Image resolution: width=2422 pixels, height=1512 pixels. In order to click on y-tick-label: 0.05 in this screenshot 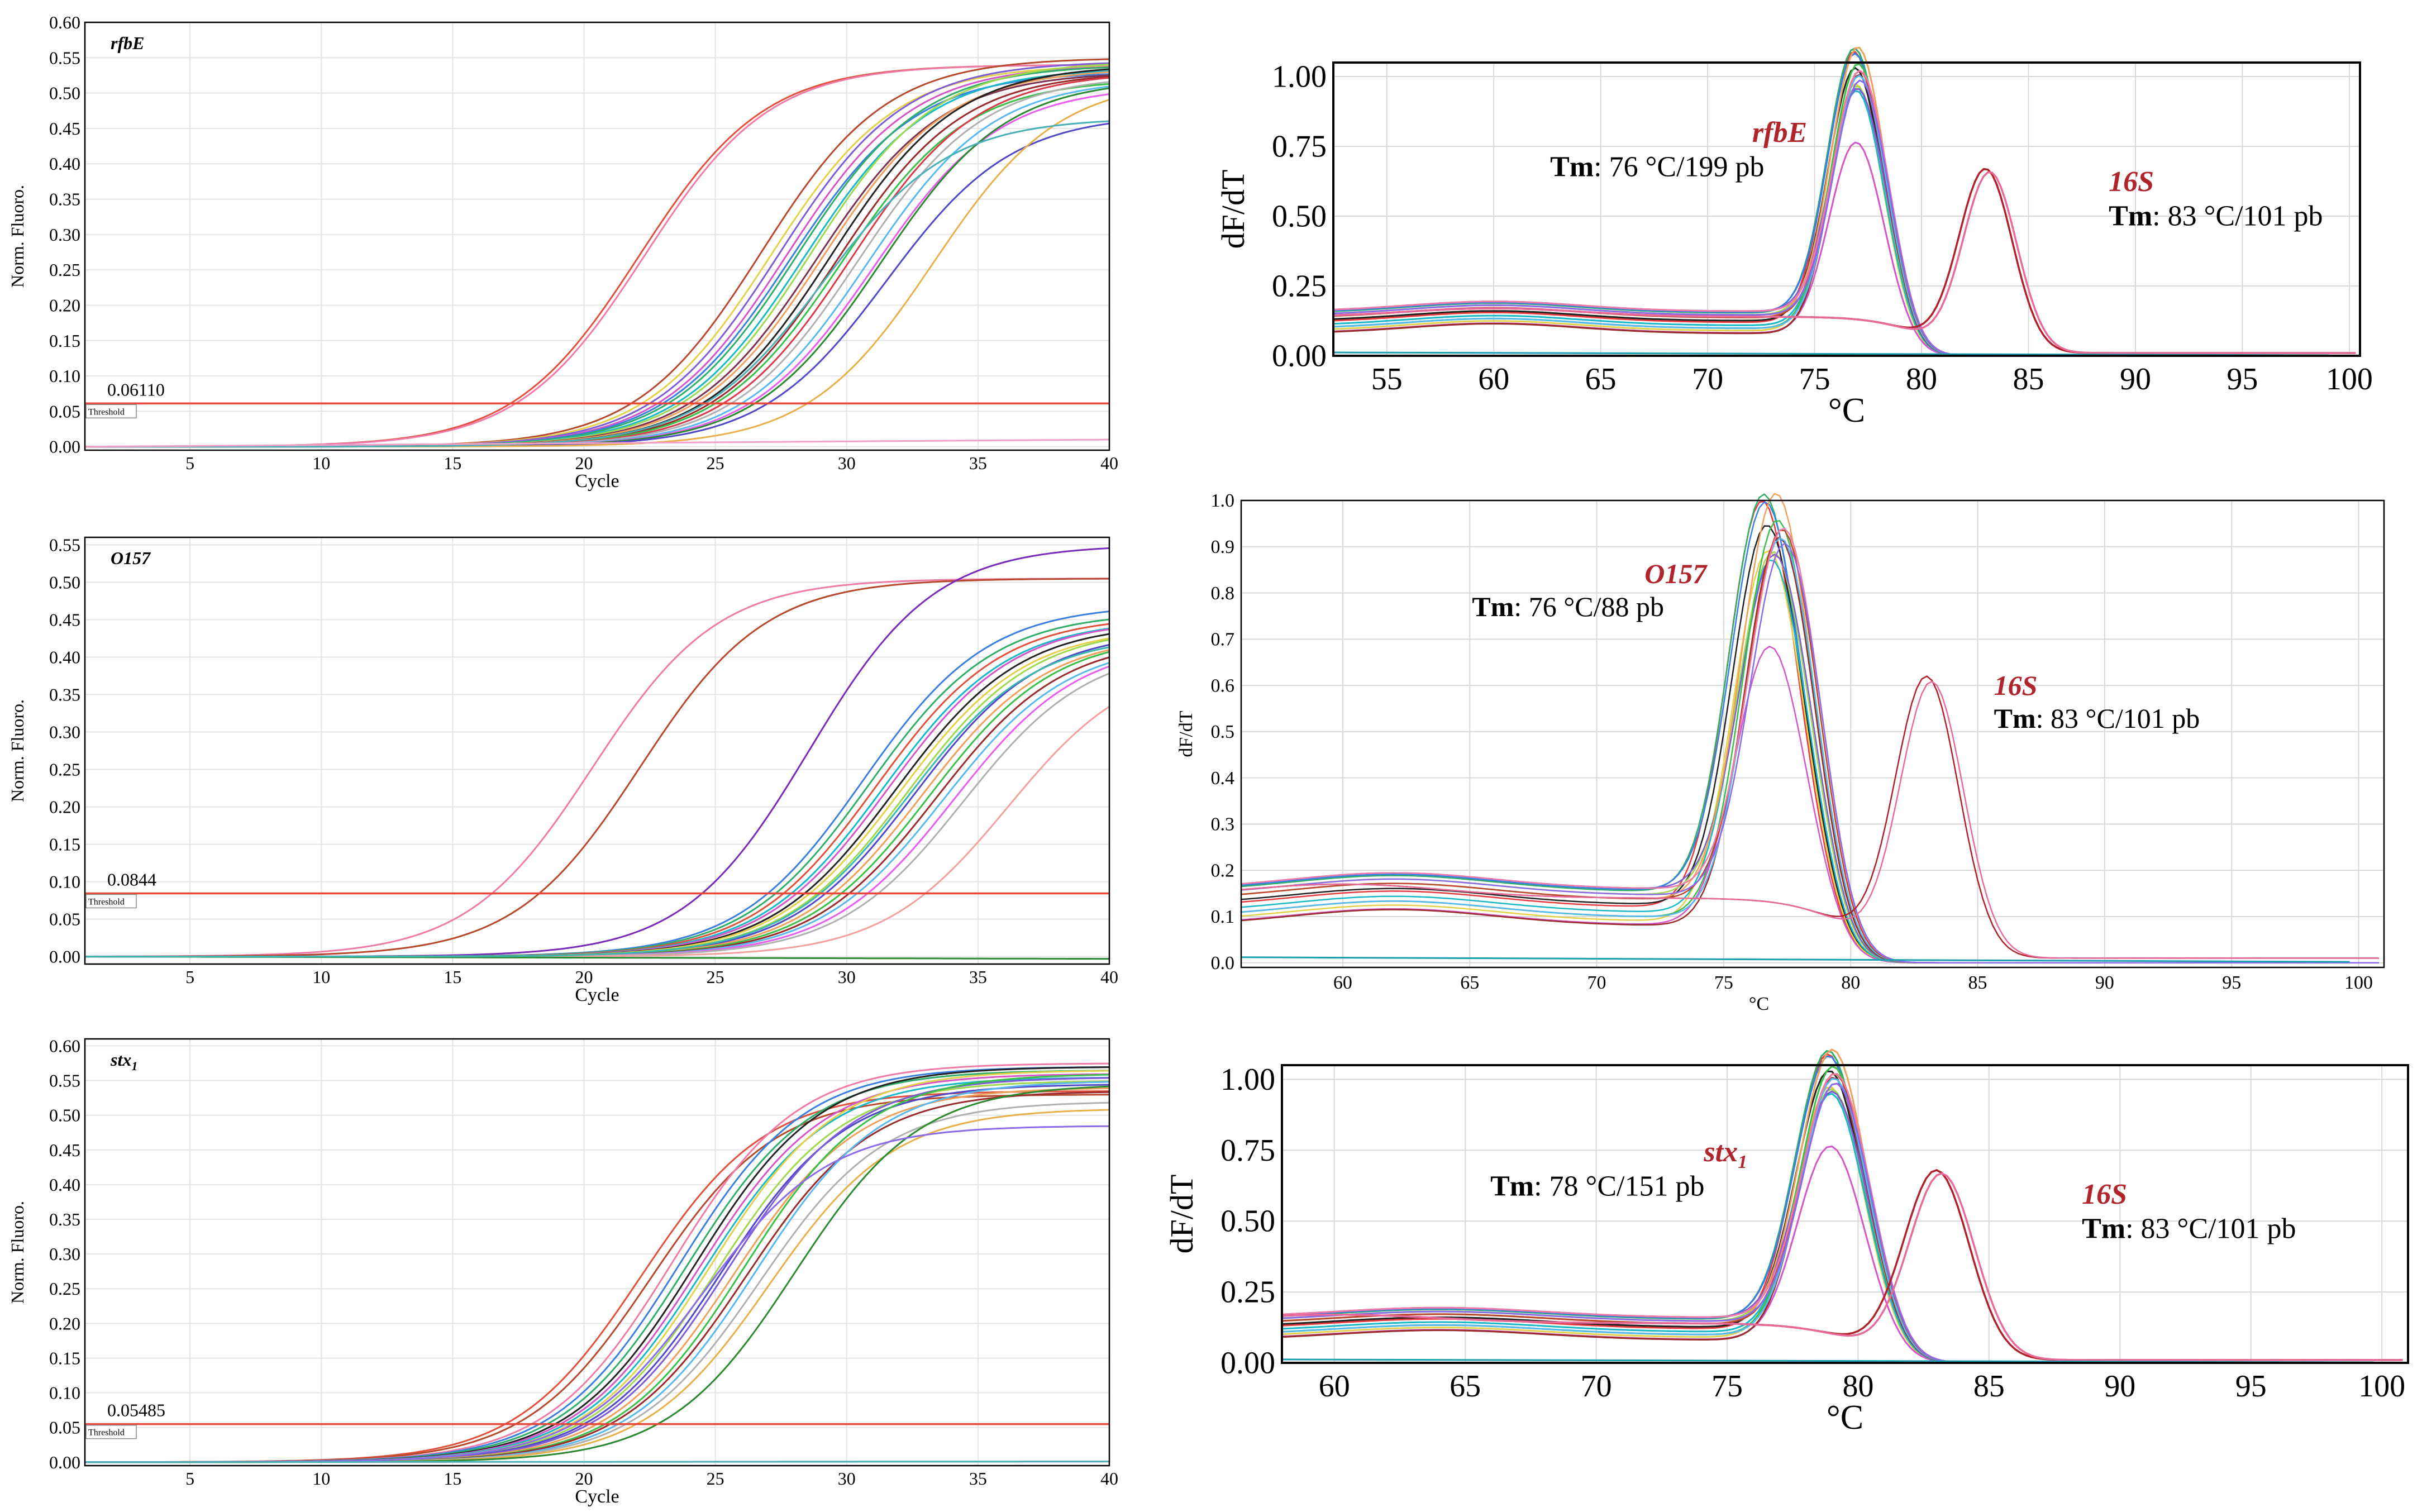, I will do `click(64, 1428)`.